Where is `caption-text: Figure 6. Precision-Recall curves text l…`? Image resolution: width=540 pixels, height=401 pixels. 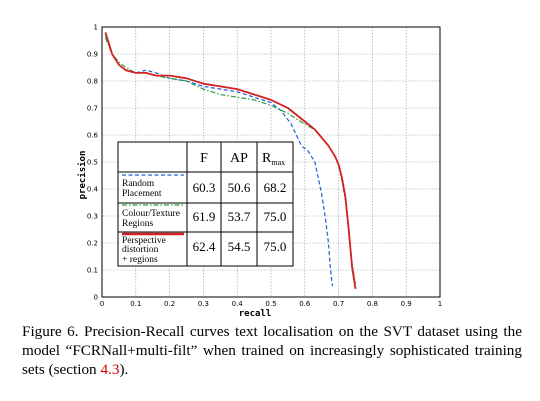 caption-text: Figure 6. Precision-Recall curves text l… is located at coordinates (272, 350).